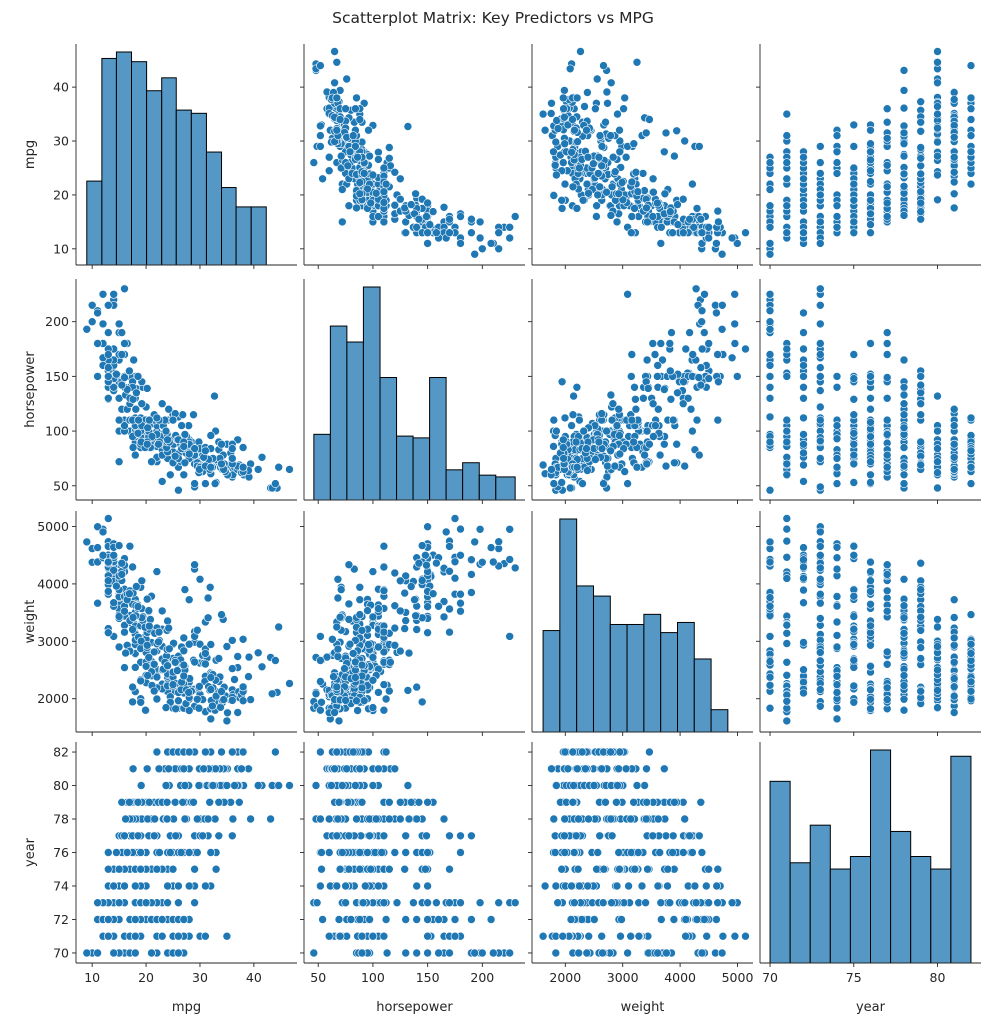 The height and width of the screenshot is (1023, 986). Describe the element at coordinates (61, 141) in the screenshot. I see `ytick-label-mpg: 30` at that location.